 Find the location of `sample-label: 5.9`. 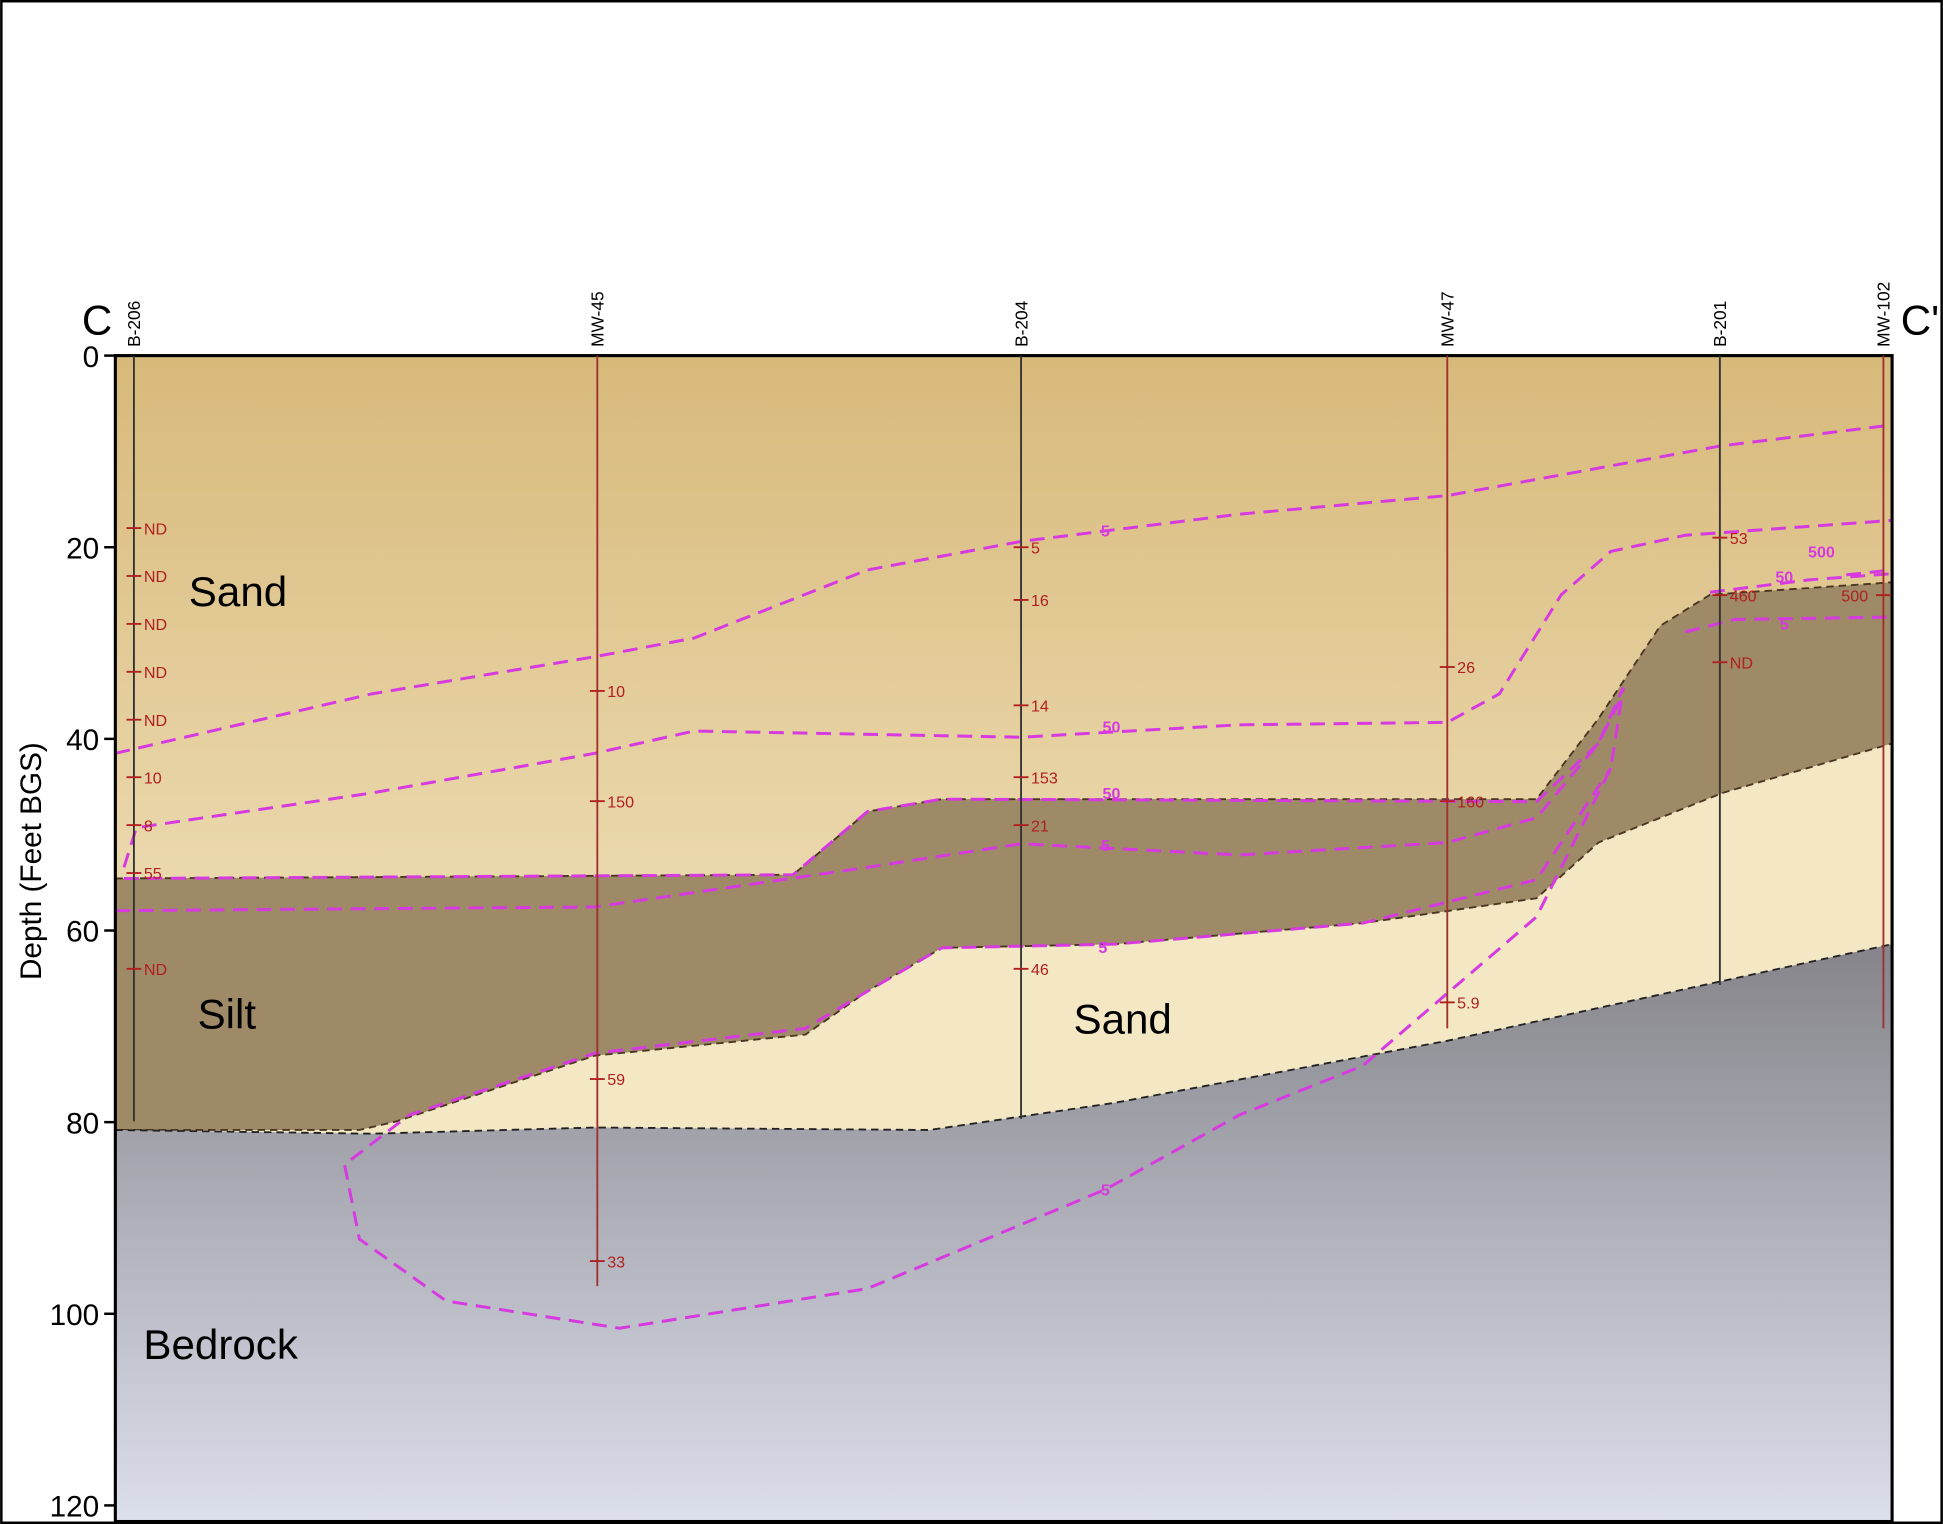

sample-label: 5.9 is located at coordinates (1468, 1004).